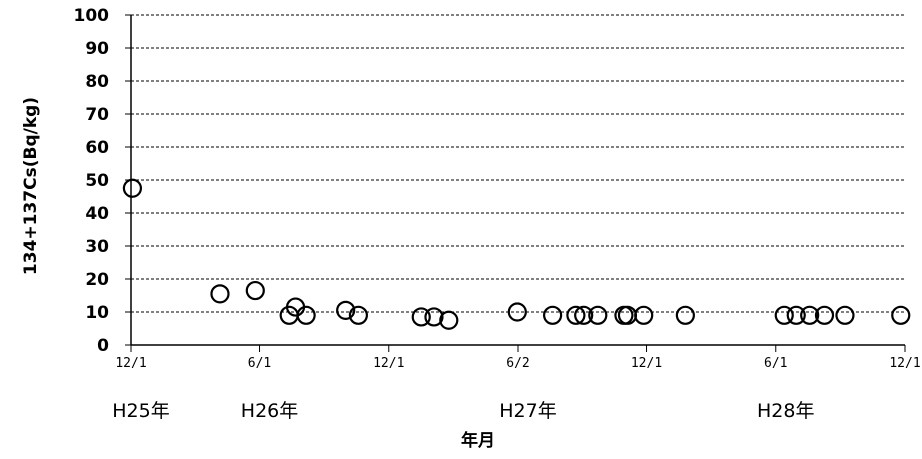 The height and width of the screenshot is (459, 922). Describe the element at coordinates (97, 49) in the screenshot. I see `y-tick-label: 90` at that location.